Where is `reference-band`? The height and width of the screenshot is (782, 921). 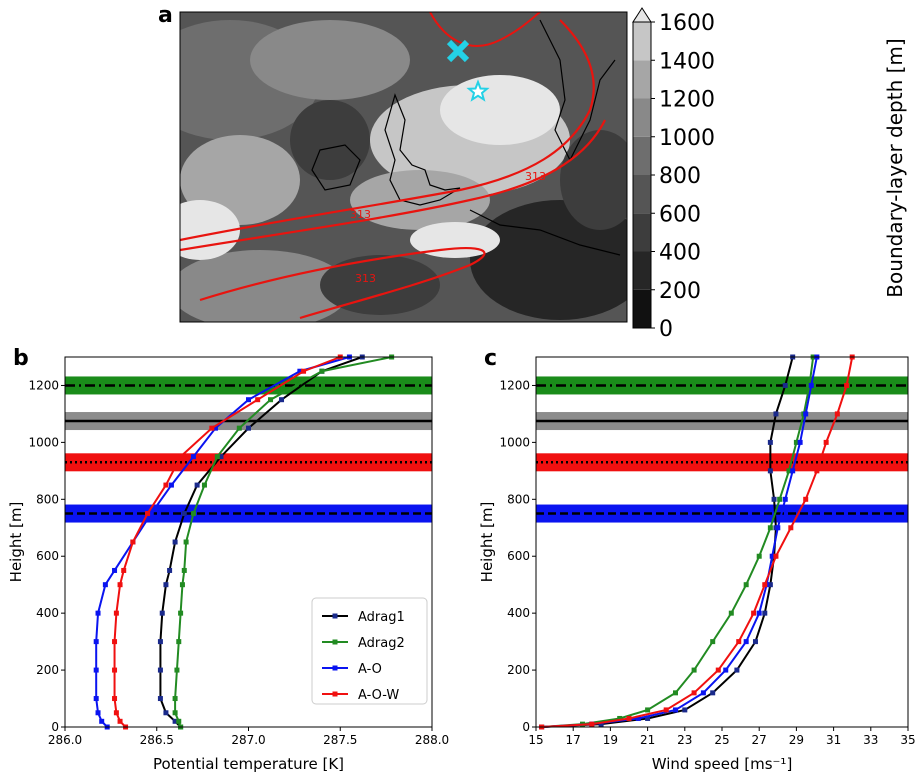 reference-band is located at coordinates (248, 462).